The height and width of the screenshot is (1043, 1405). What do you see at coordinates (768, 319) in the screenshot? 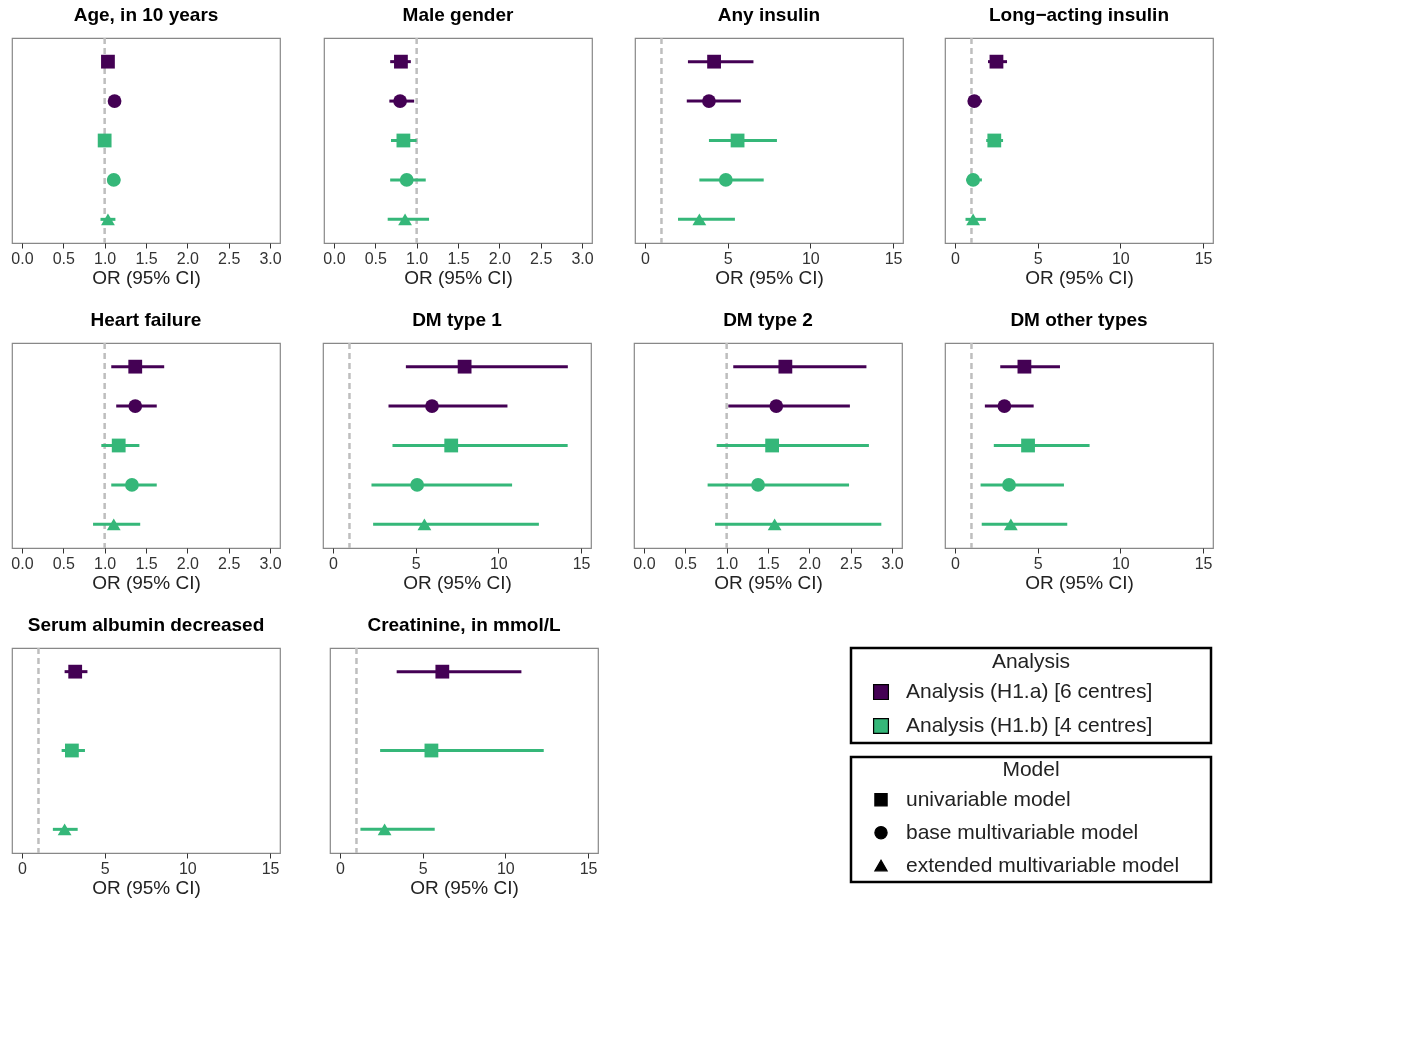
I see `chart-title: DM type 2` at bounding box center [768, 319].